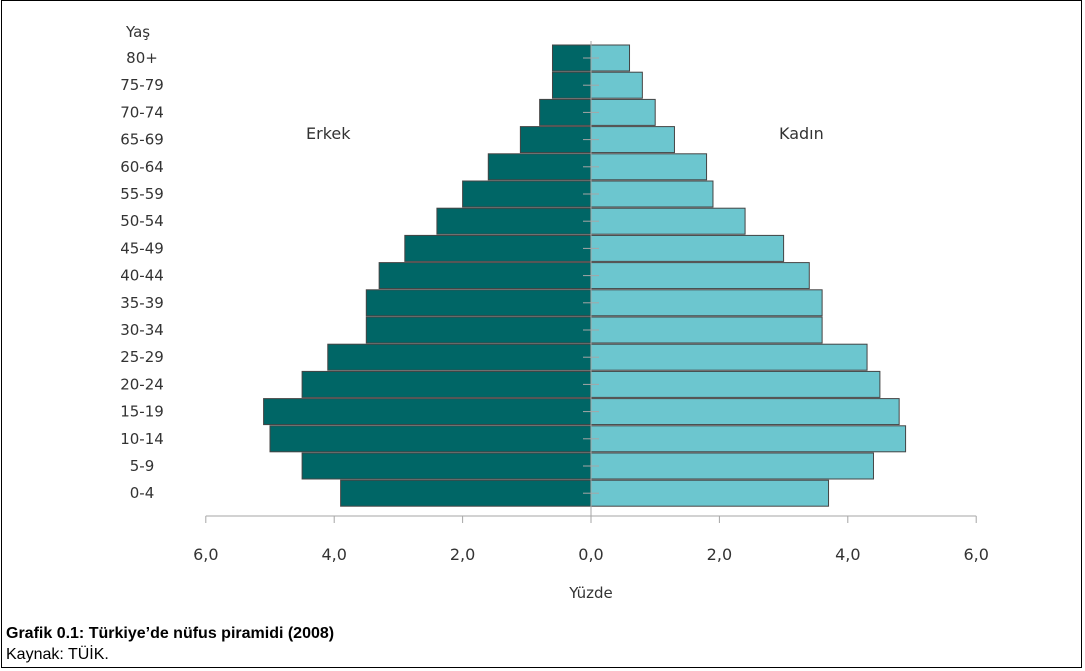  What do you see at coordinates (205, 554) in the screenshot?
I see `x-tick-label-0: 6,0` at bounding box center [205, 554].